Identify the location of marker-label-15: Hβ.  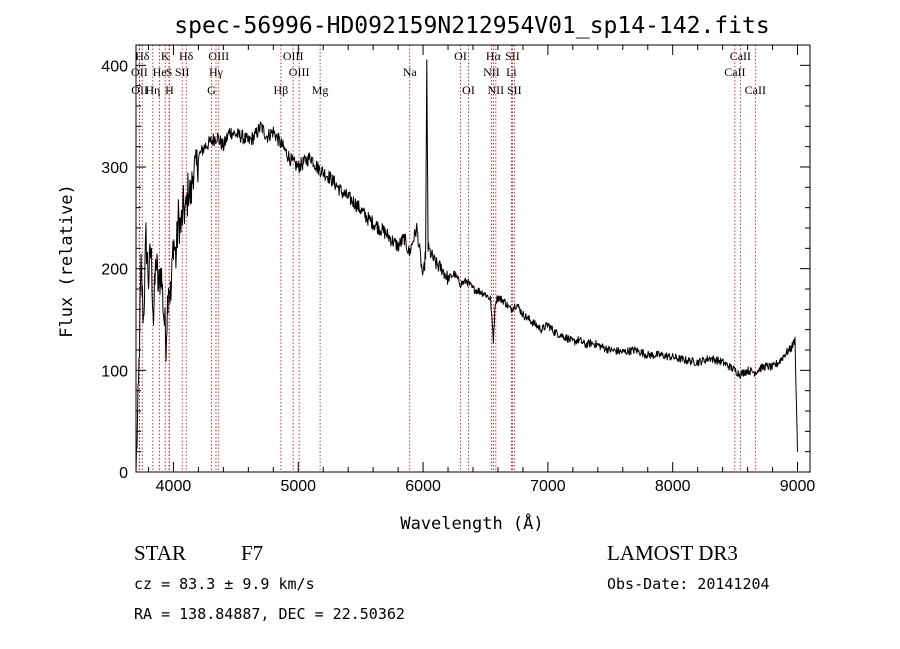
(281, 90).